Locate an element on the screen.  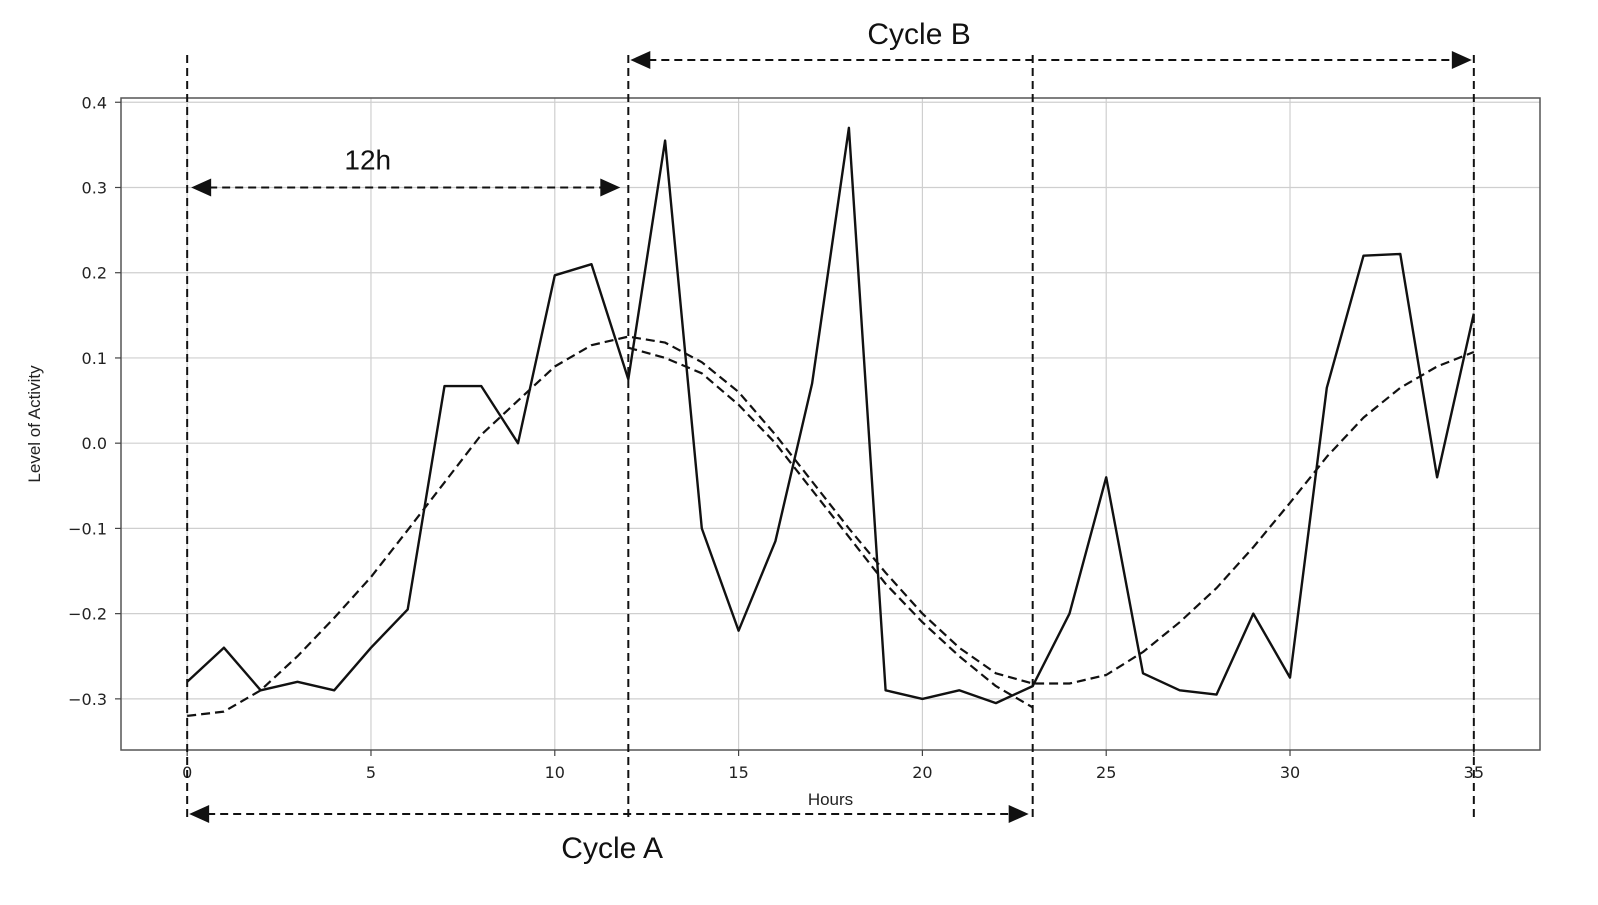
y-tick-label: −0.2 is located at coordinates (87, 614).